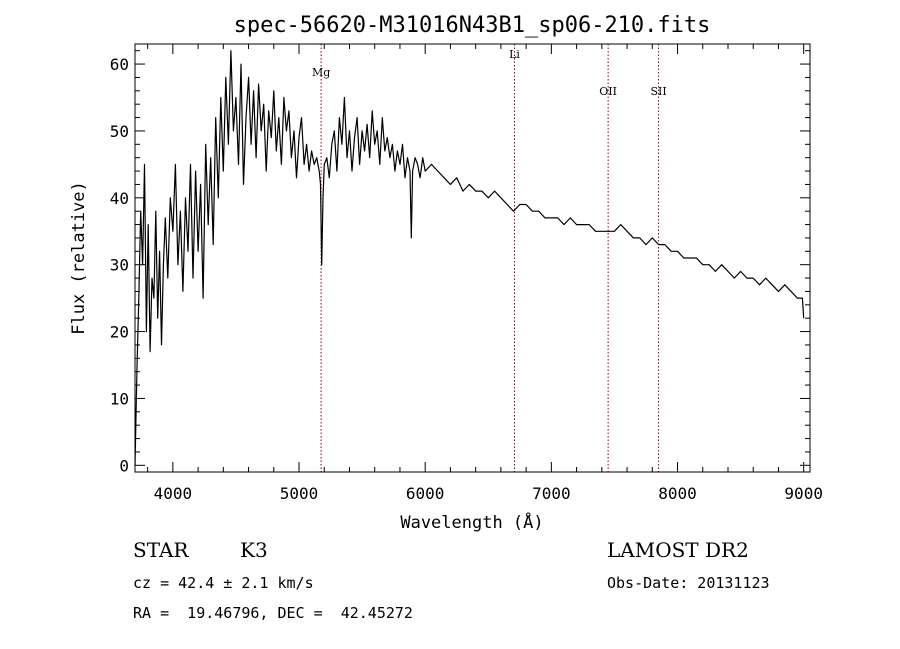 Image resolution: width=900 pixels, height=649 pixels. Describe the element at coordinates (119, 131) in the screenshot. I see `y-tick-label: 50` at that location.